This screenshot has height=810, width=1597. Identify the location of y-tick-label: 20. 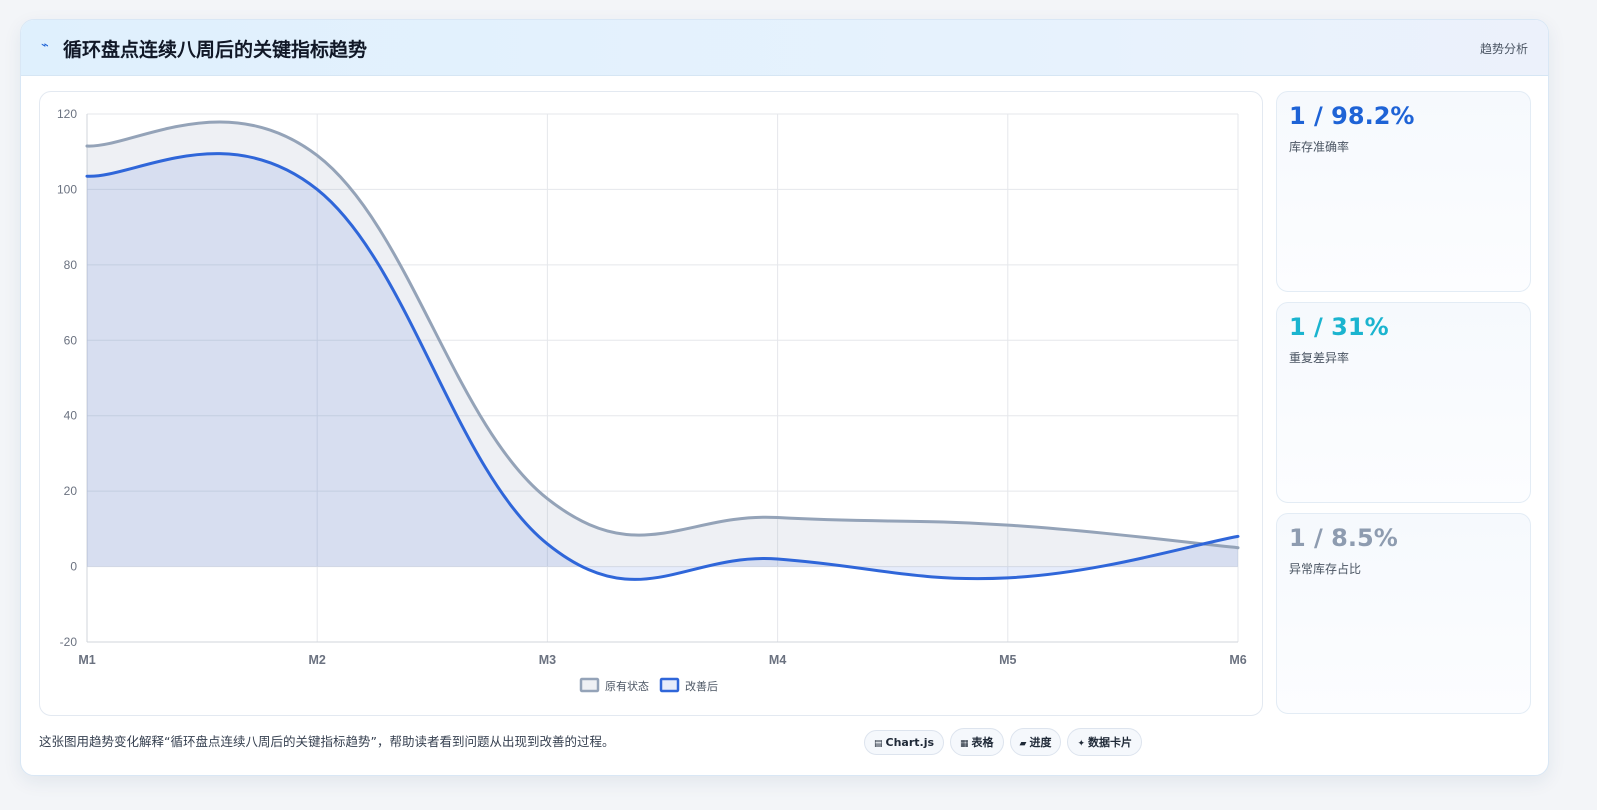
(71, 491).